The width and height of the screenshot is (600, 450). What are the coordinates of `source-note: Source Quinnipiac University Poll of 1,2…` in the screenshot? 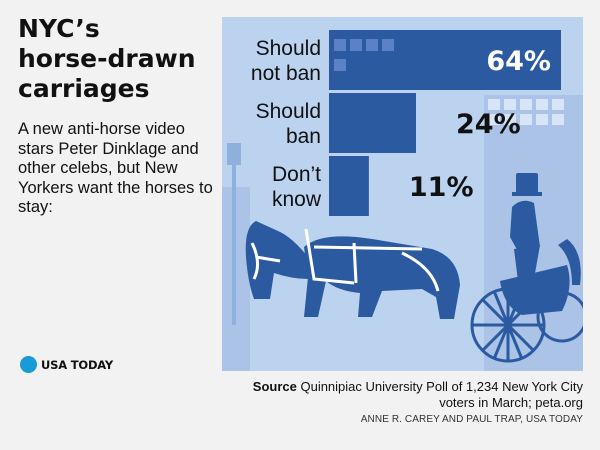 It's located at (403, 394).